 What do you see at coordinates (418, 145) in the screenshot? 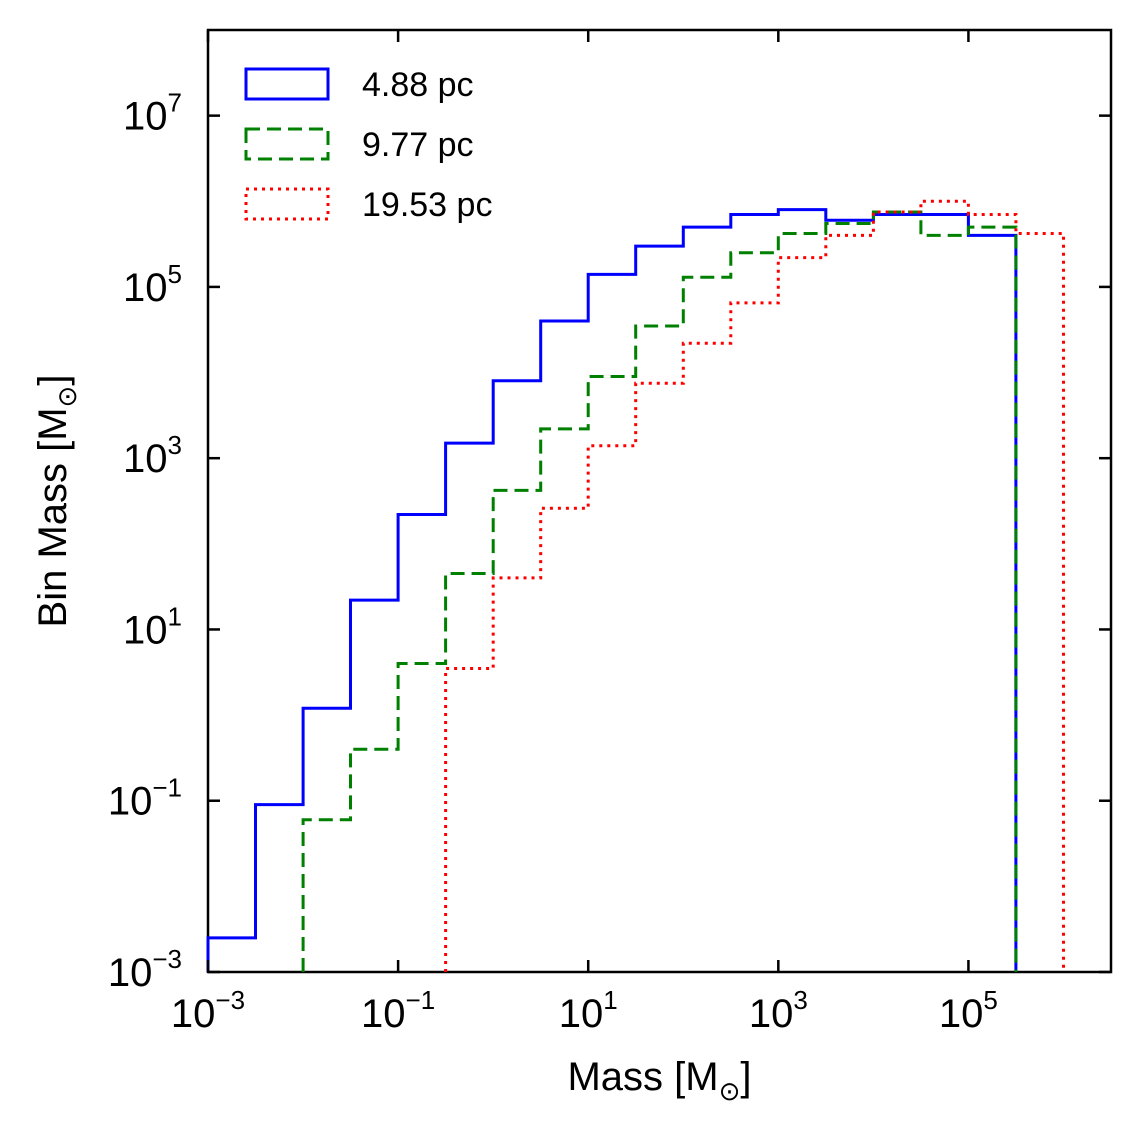
I see `legend-label-2: 9.77 pc` at bounding box center [418, 145].